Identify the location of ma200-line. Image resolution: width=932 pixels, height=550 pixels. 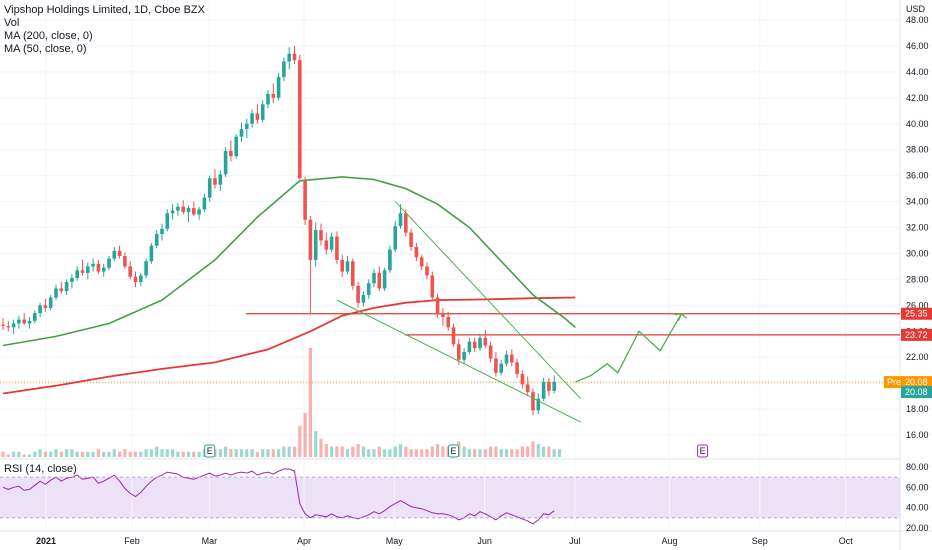
(289, 345).